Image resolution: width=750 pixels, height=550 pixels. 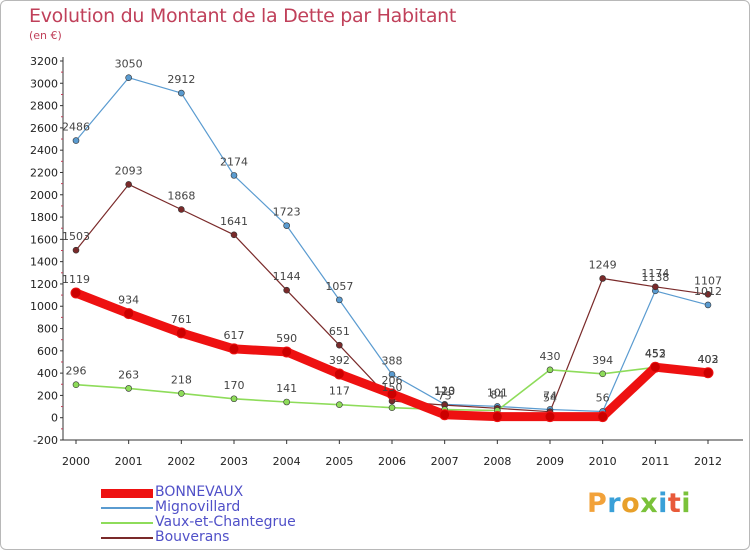 I want to click on y-tick-label: 2800, so click(x=44, y=106).